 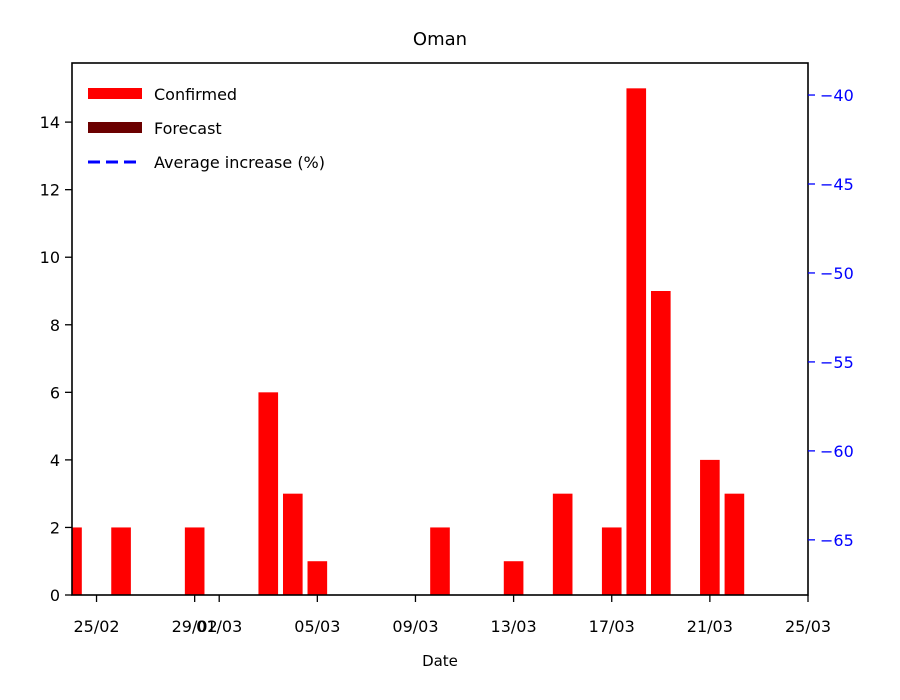 What do you see at coordinates (55, 527) in the screenshot?
I see `y-tick-label: 2` at bounding box center [55, 527].